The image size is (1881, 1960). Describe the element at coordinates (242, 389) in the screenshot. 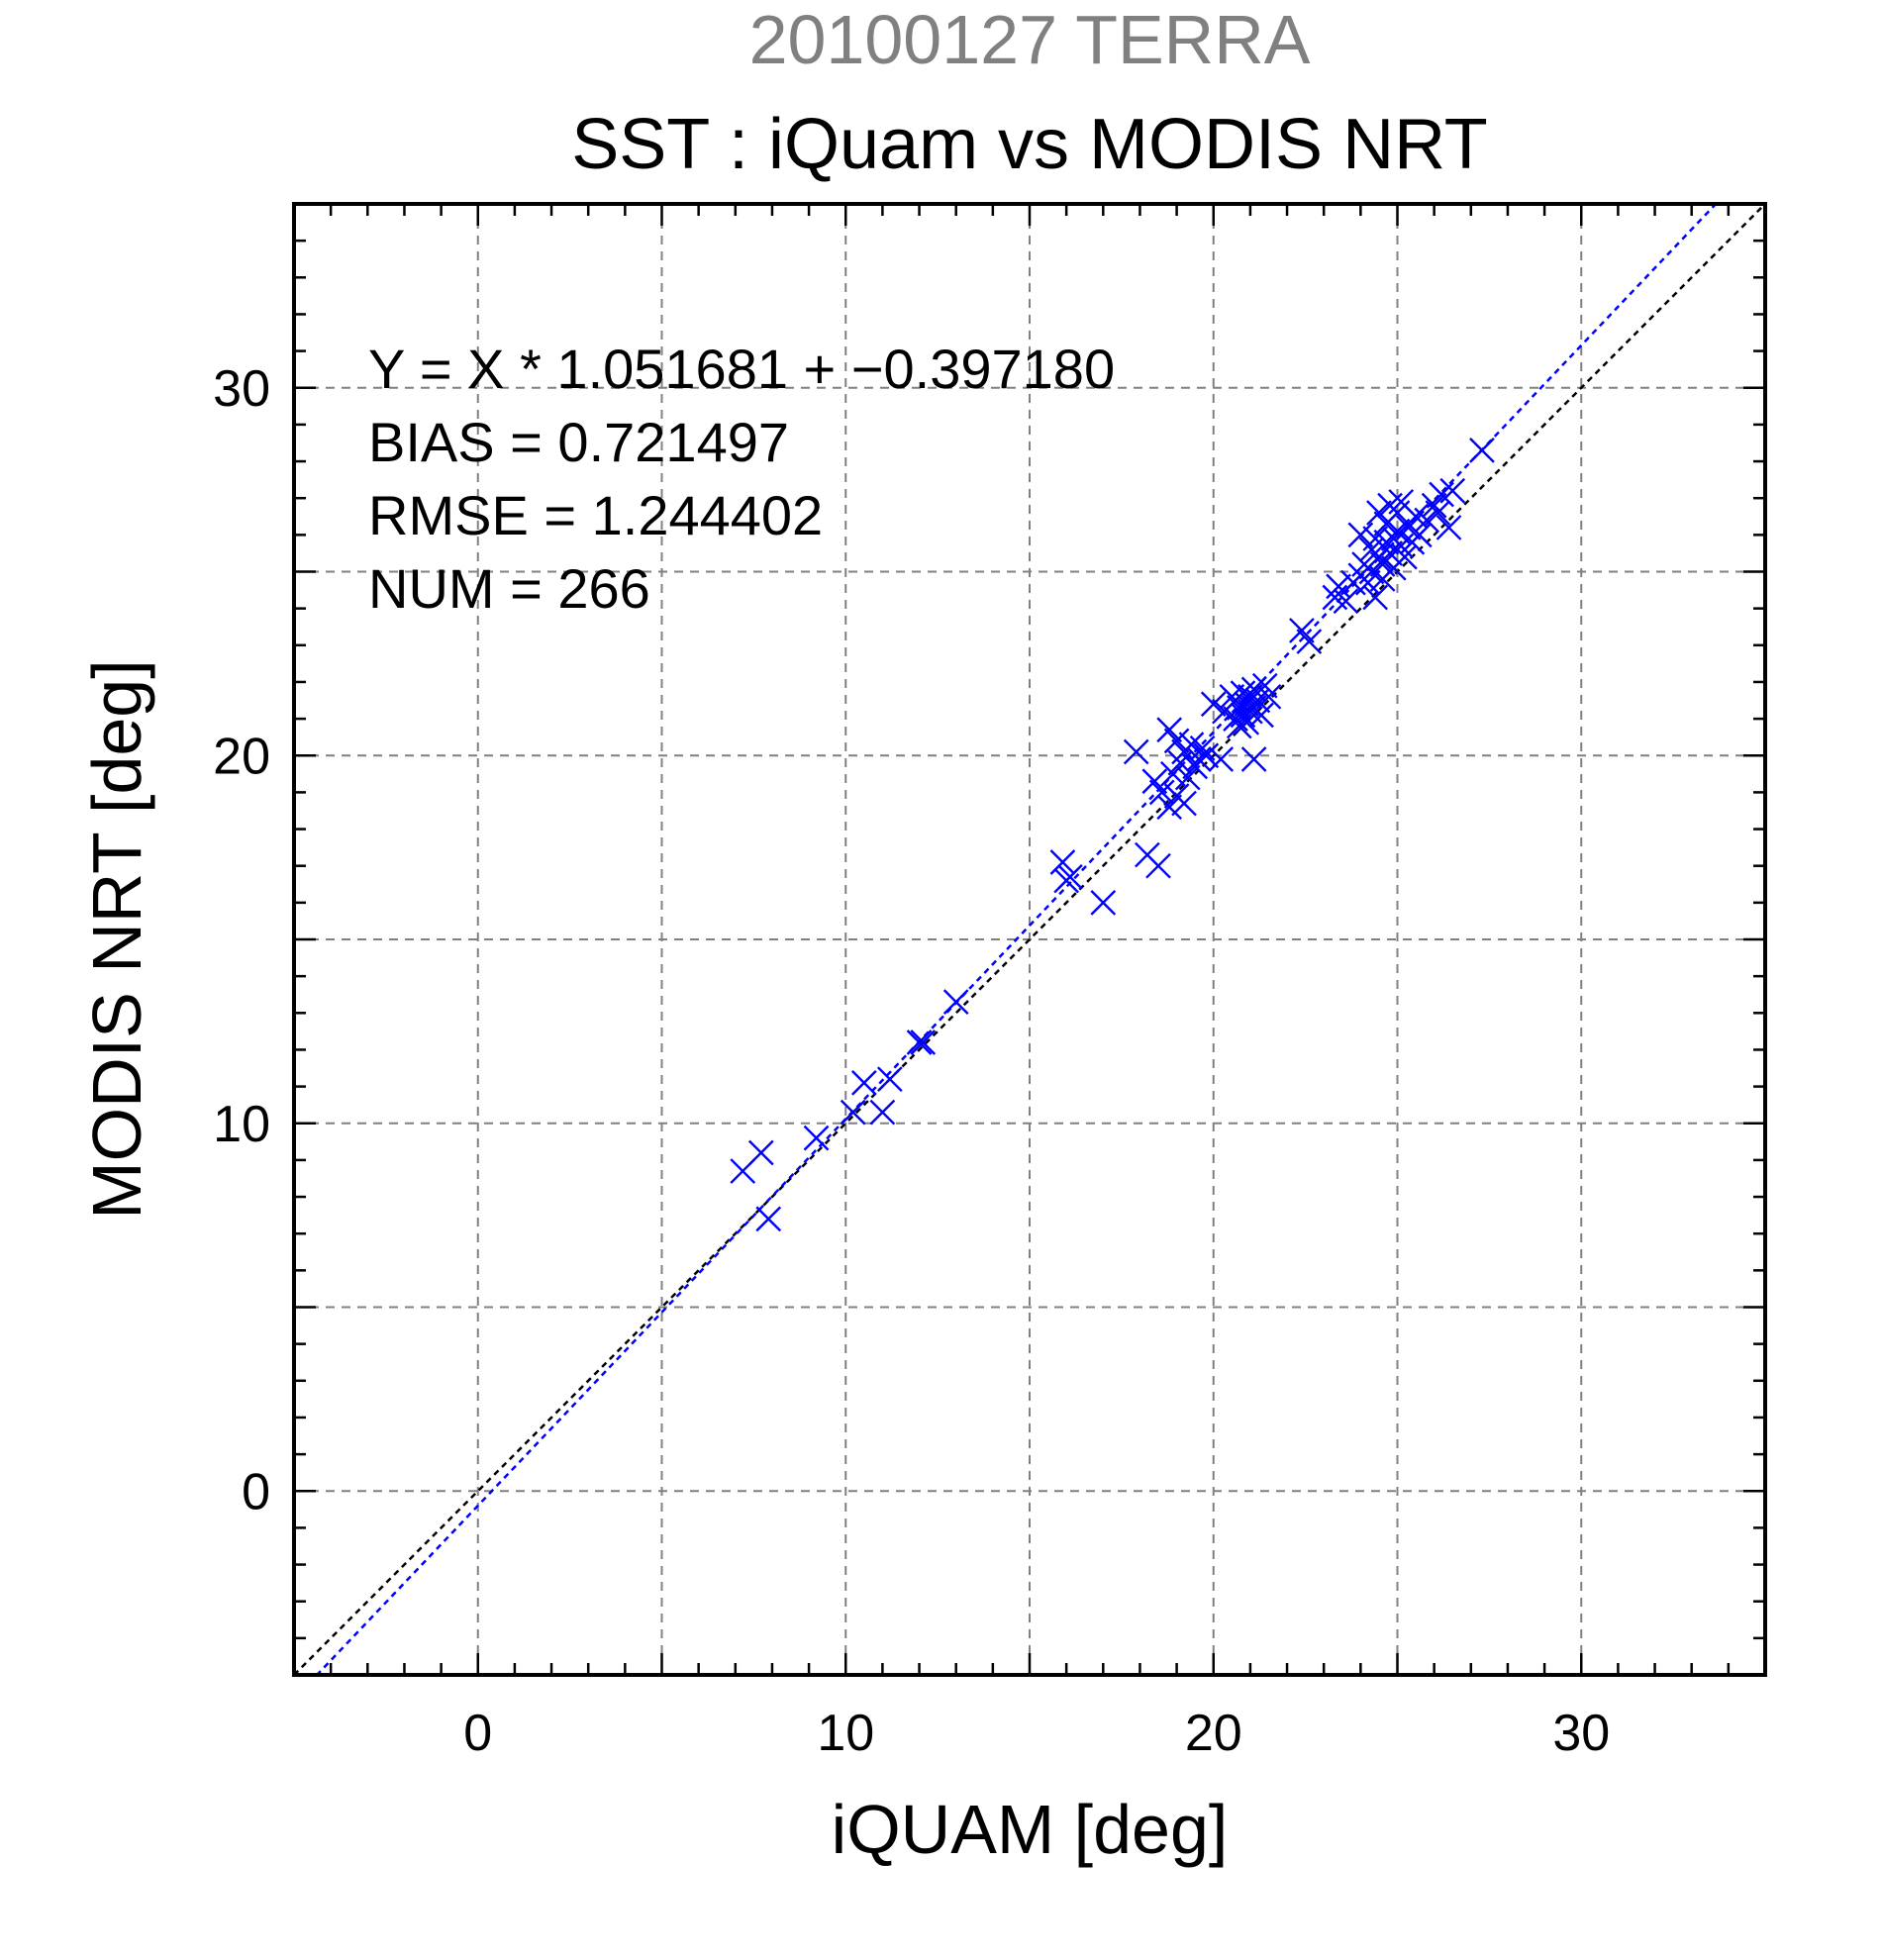

I see `y-tick-label: 30` at that location.